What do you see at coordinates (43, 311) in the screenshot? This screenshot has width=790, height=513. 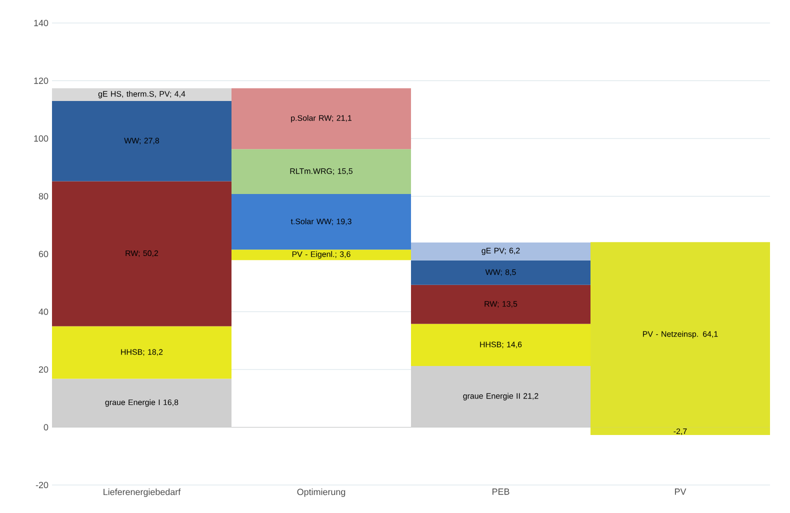 I see `y-tick-label: 40` at bounding box center [43, 311].